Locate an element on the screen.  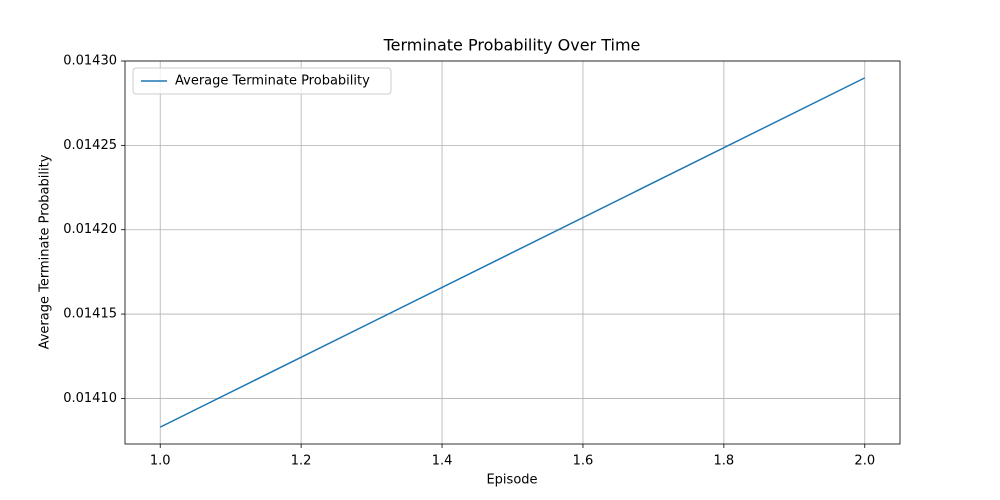
x-tick-label: 1.2 is located at coordinates (301, 461).